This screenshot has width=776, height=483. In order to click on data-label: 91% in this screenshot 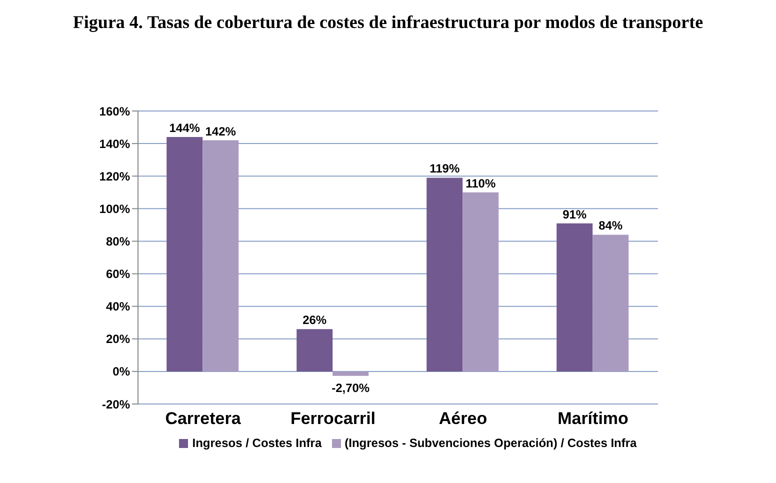, I will do `click(574, 214)`.